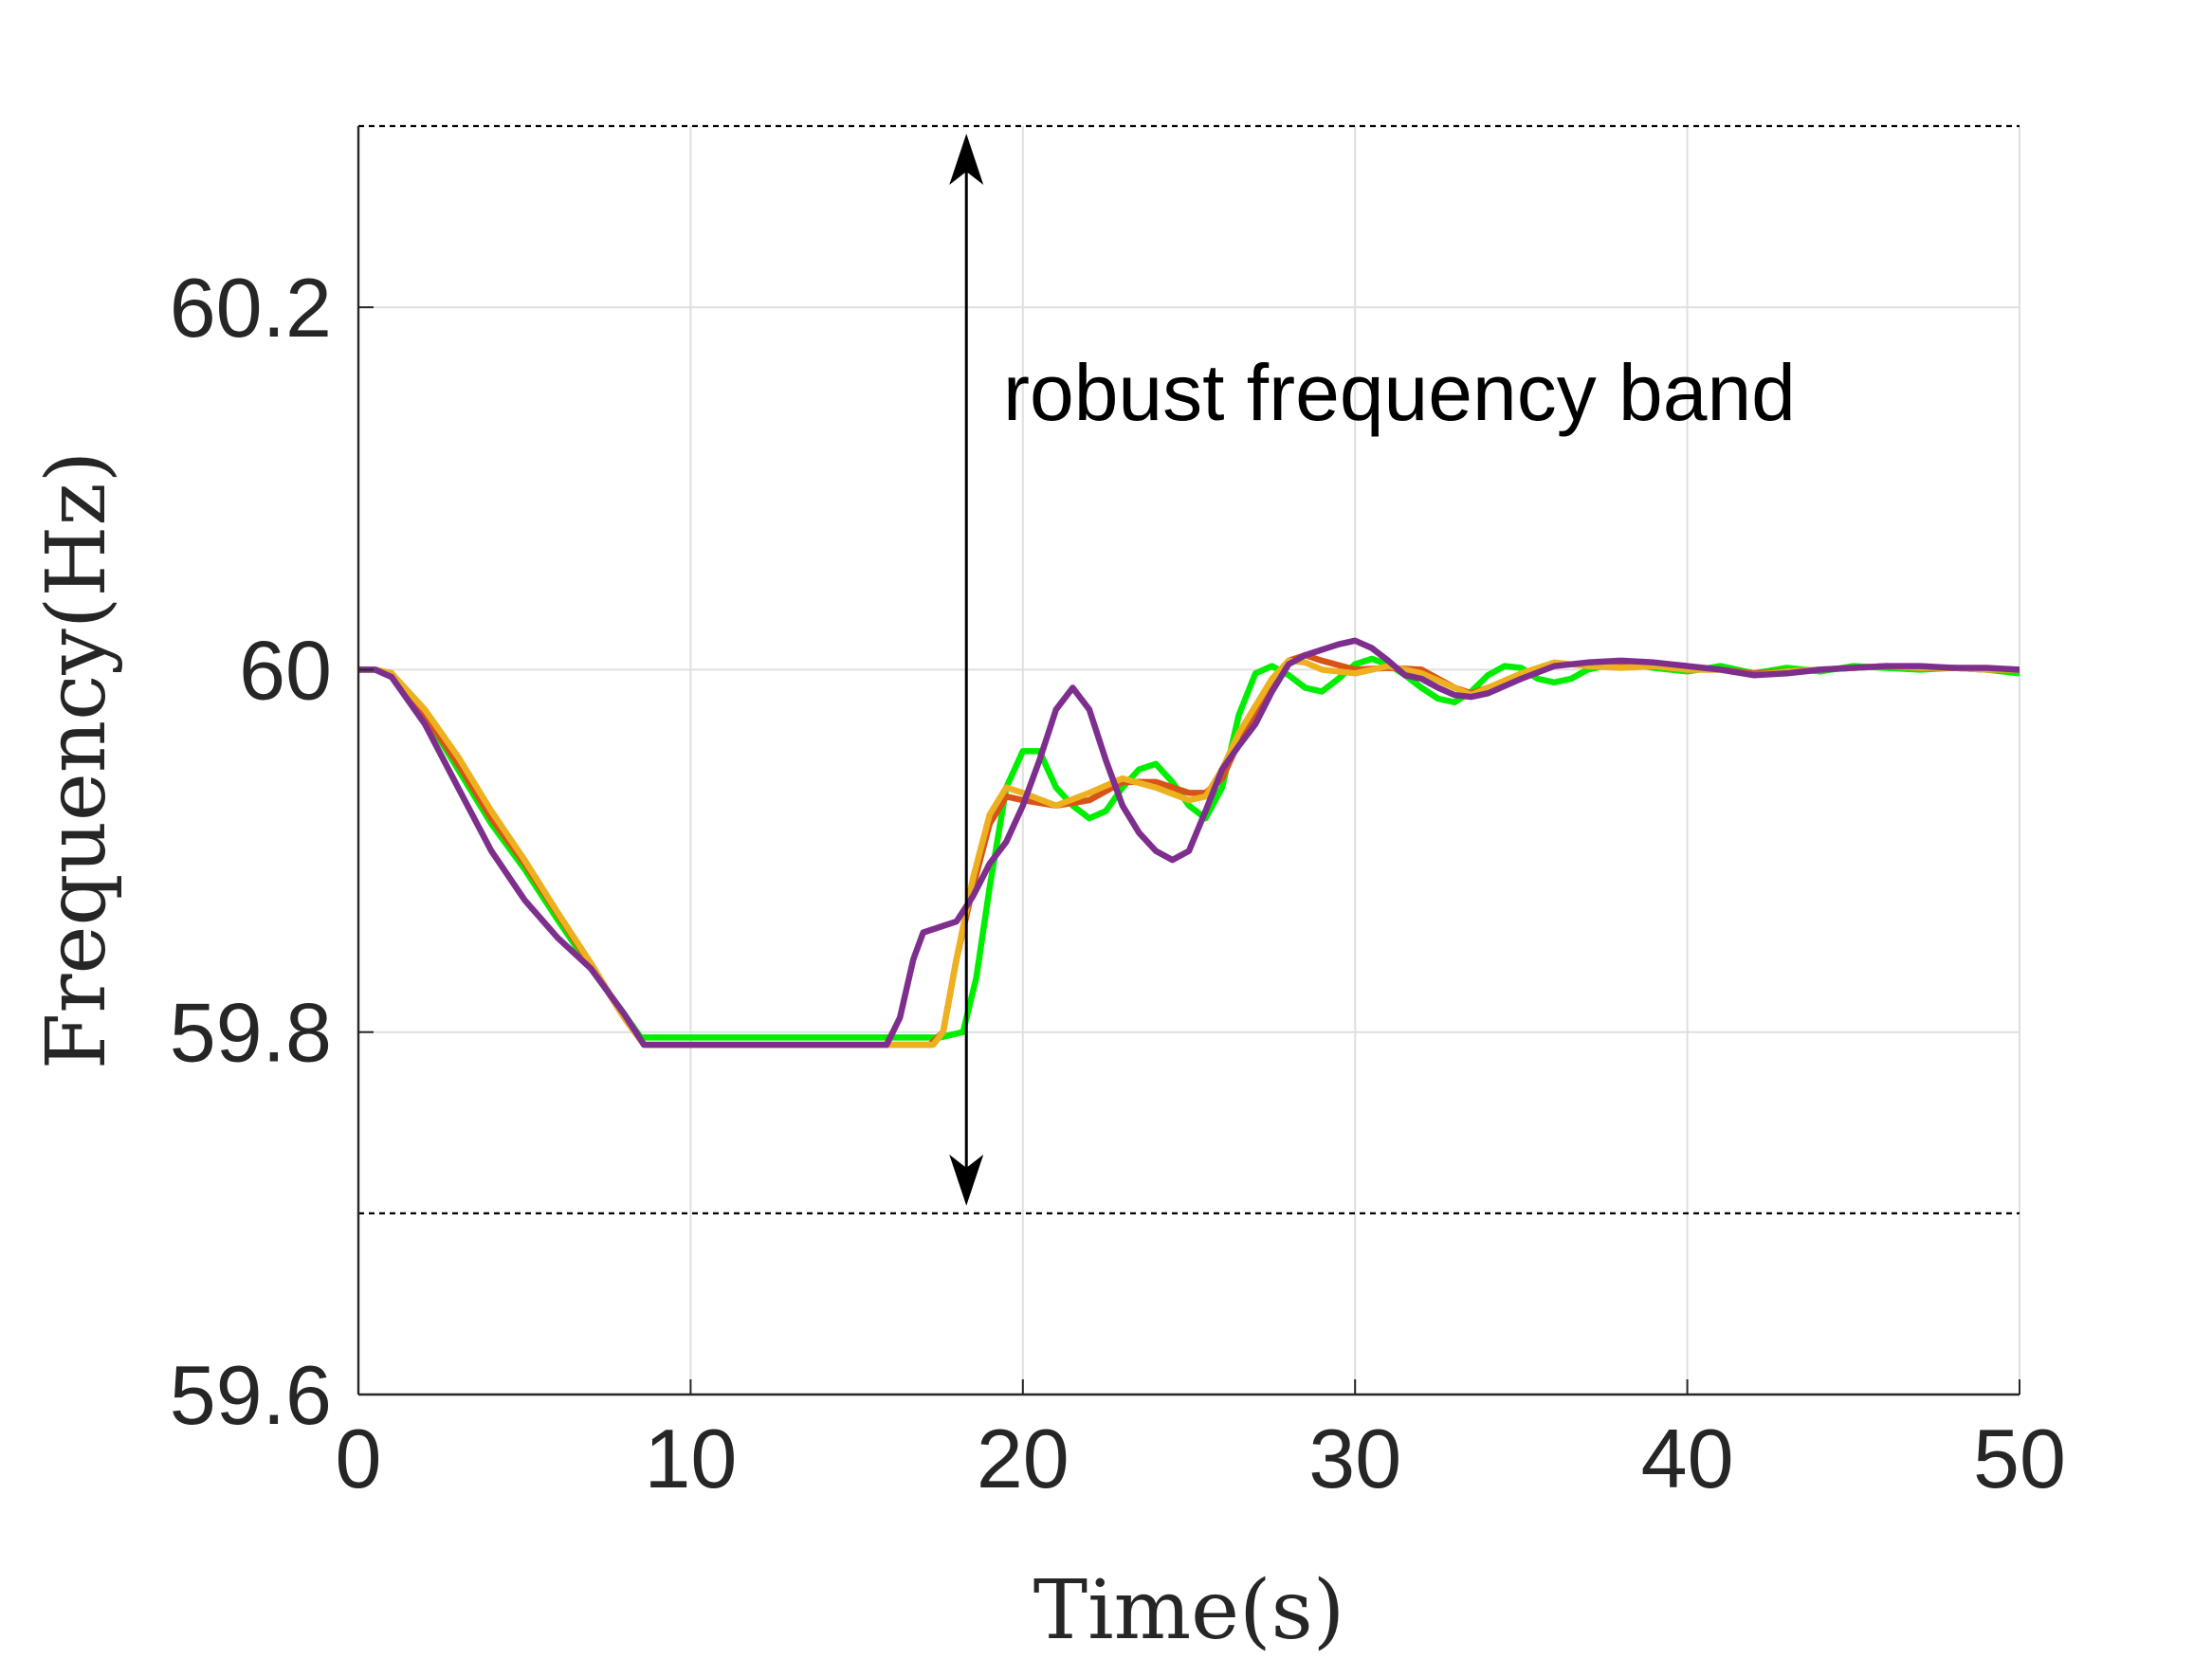 This screenshot has width=2212, height=1659. Describe the element at coordinates (2019, 1458) in the screenshot. I see `x-tick-label: 50` at that location.